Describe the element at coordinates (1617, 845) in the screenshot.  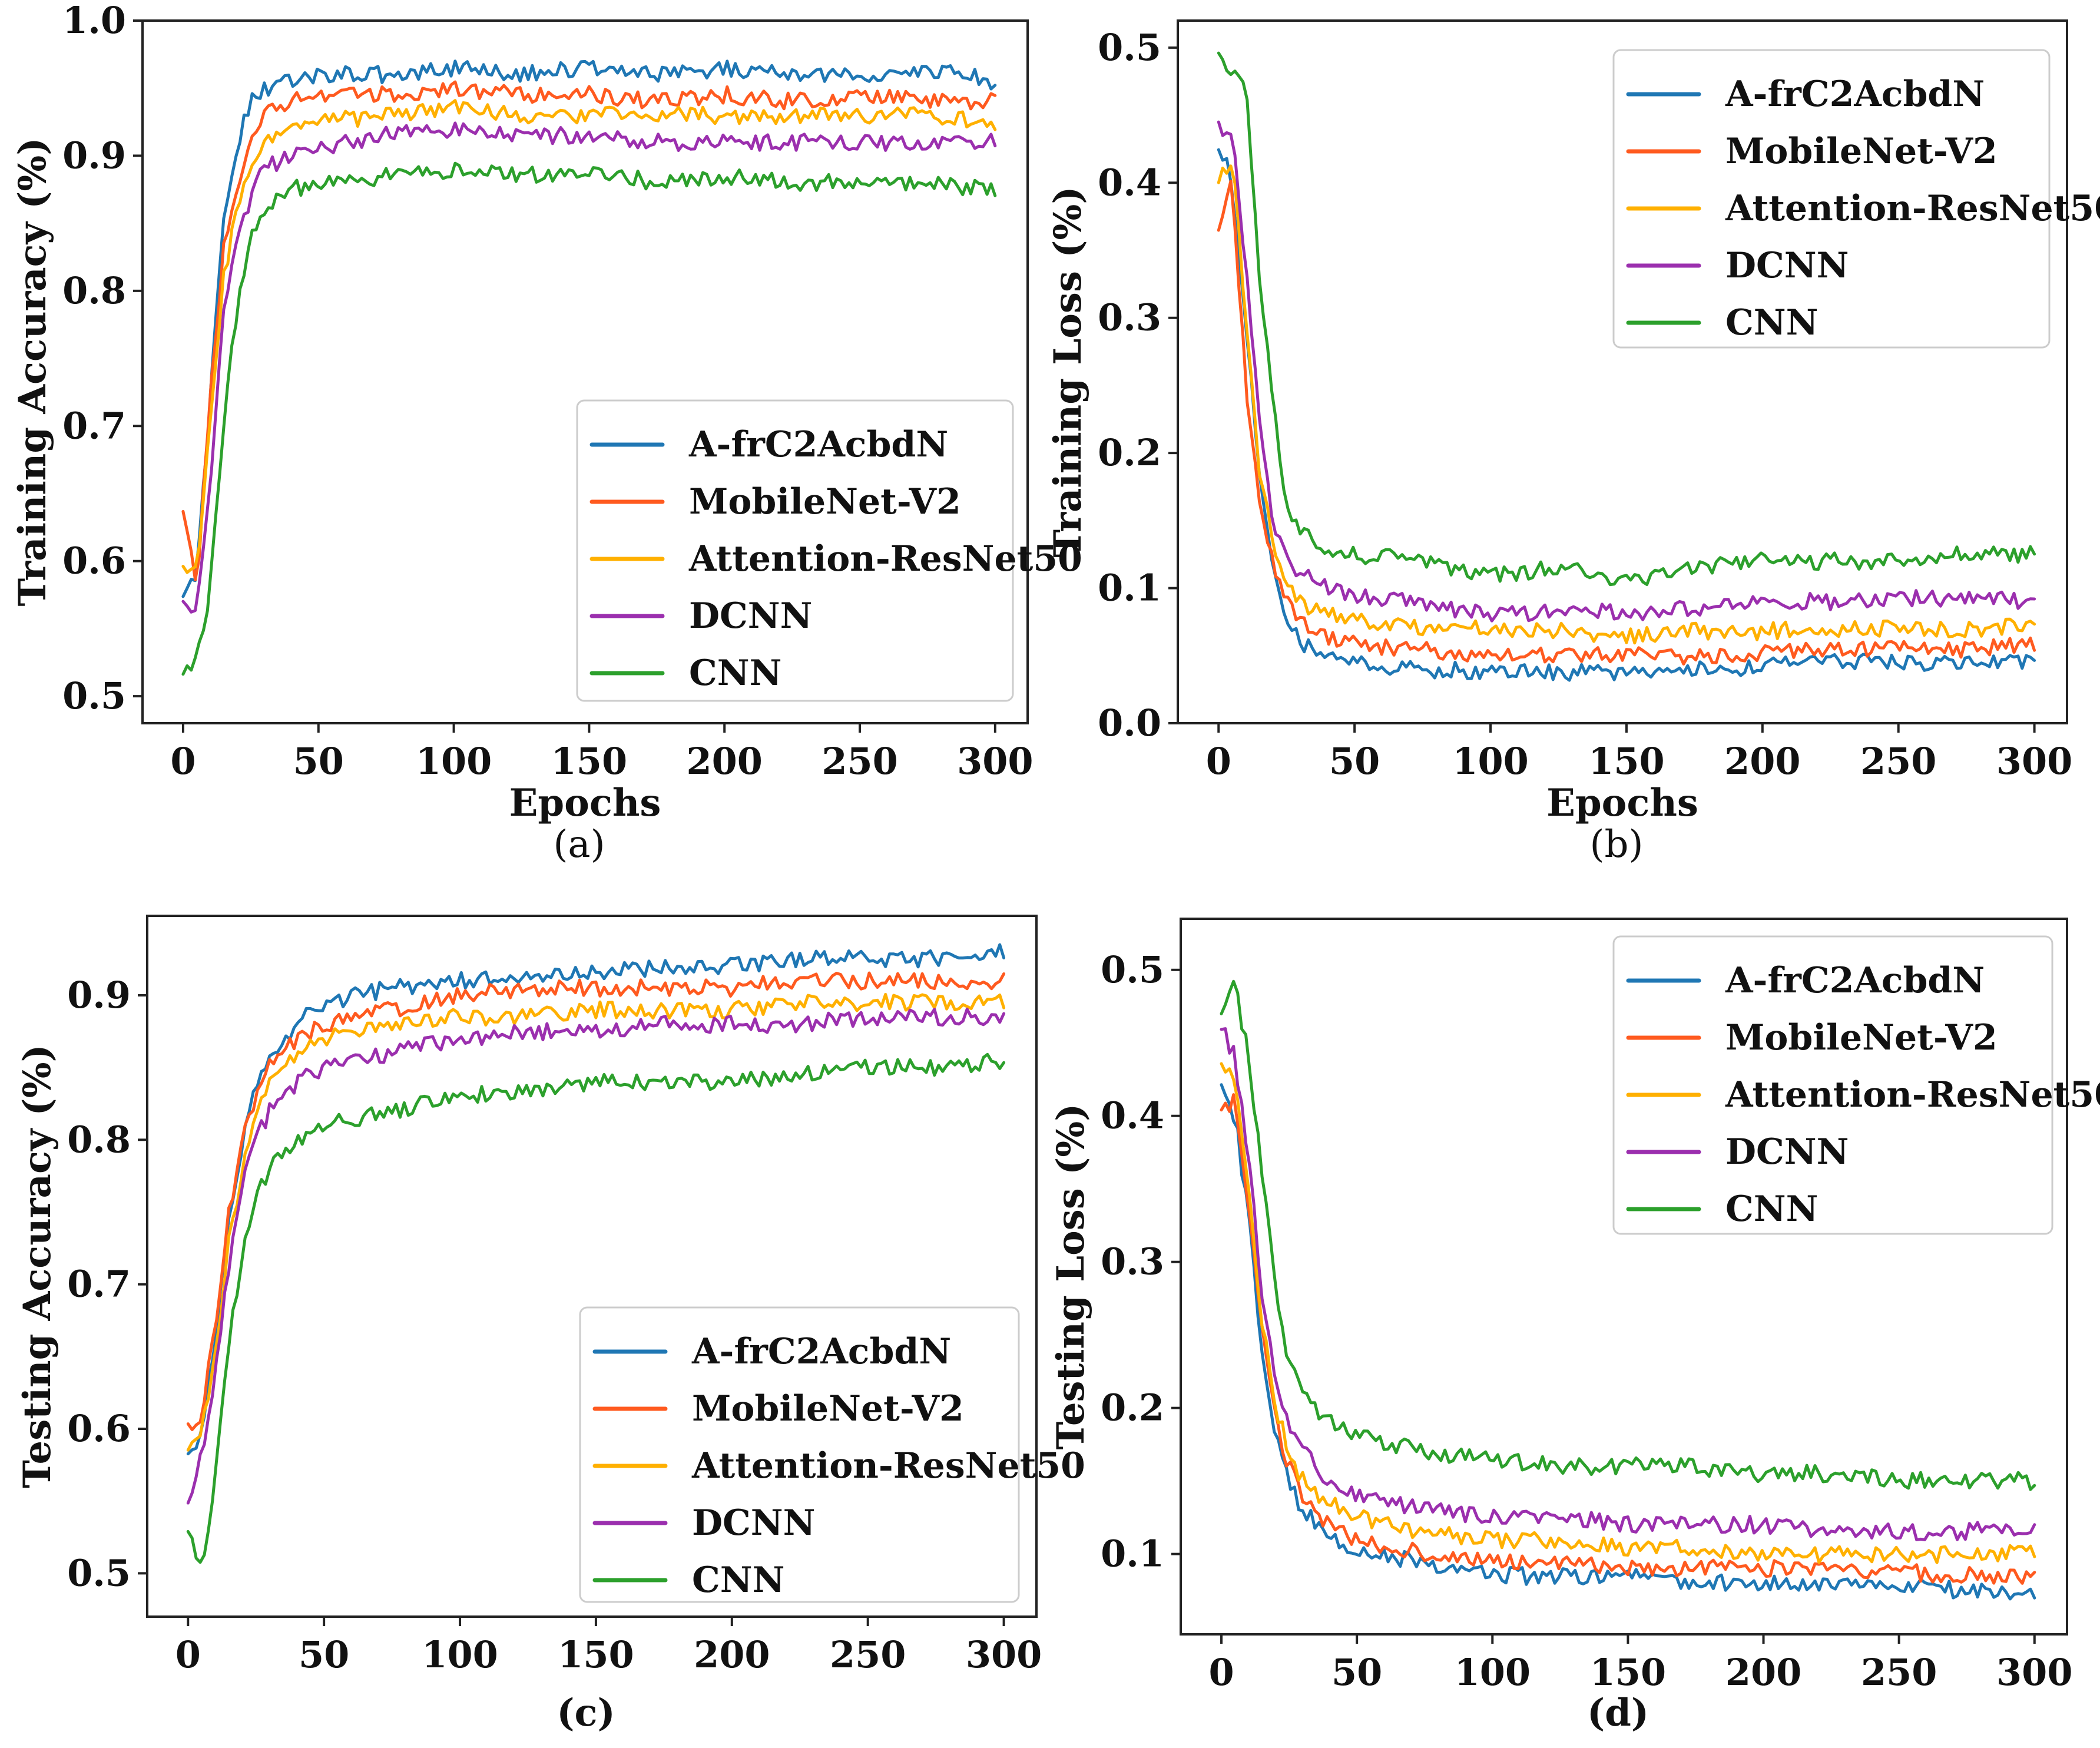
I see `panel-caption: (b)` at that location.